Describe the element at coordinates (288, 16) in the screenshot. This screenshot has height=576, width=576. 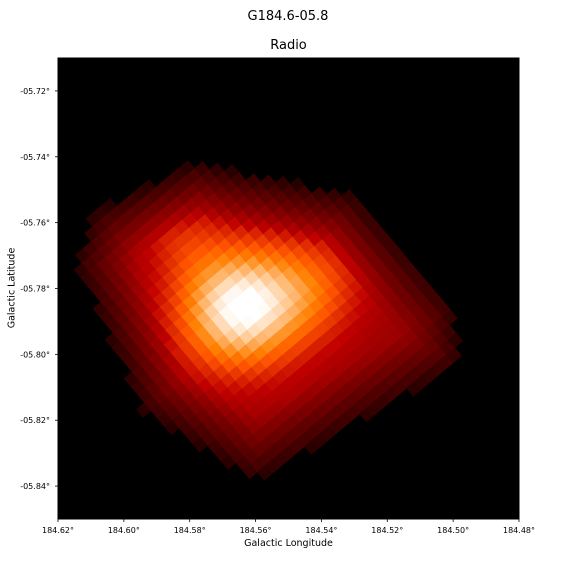
I see `figure-suptitle: G184.6-05.8` at that location.